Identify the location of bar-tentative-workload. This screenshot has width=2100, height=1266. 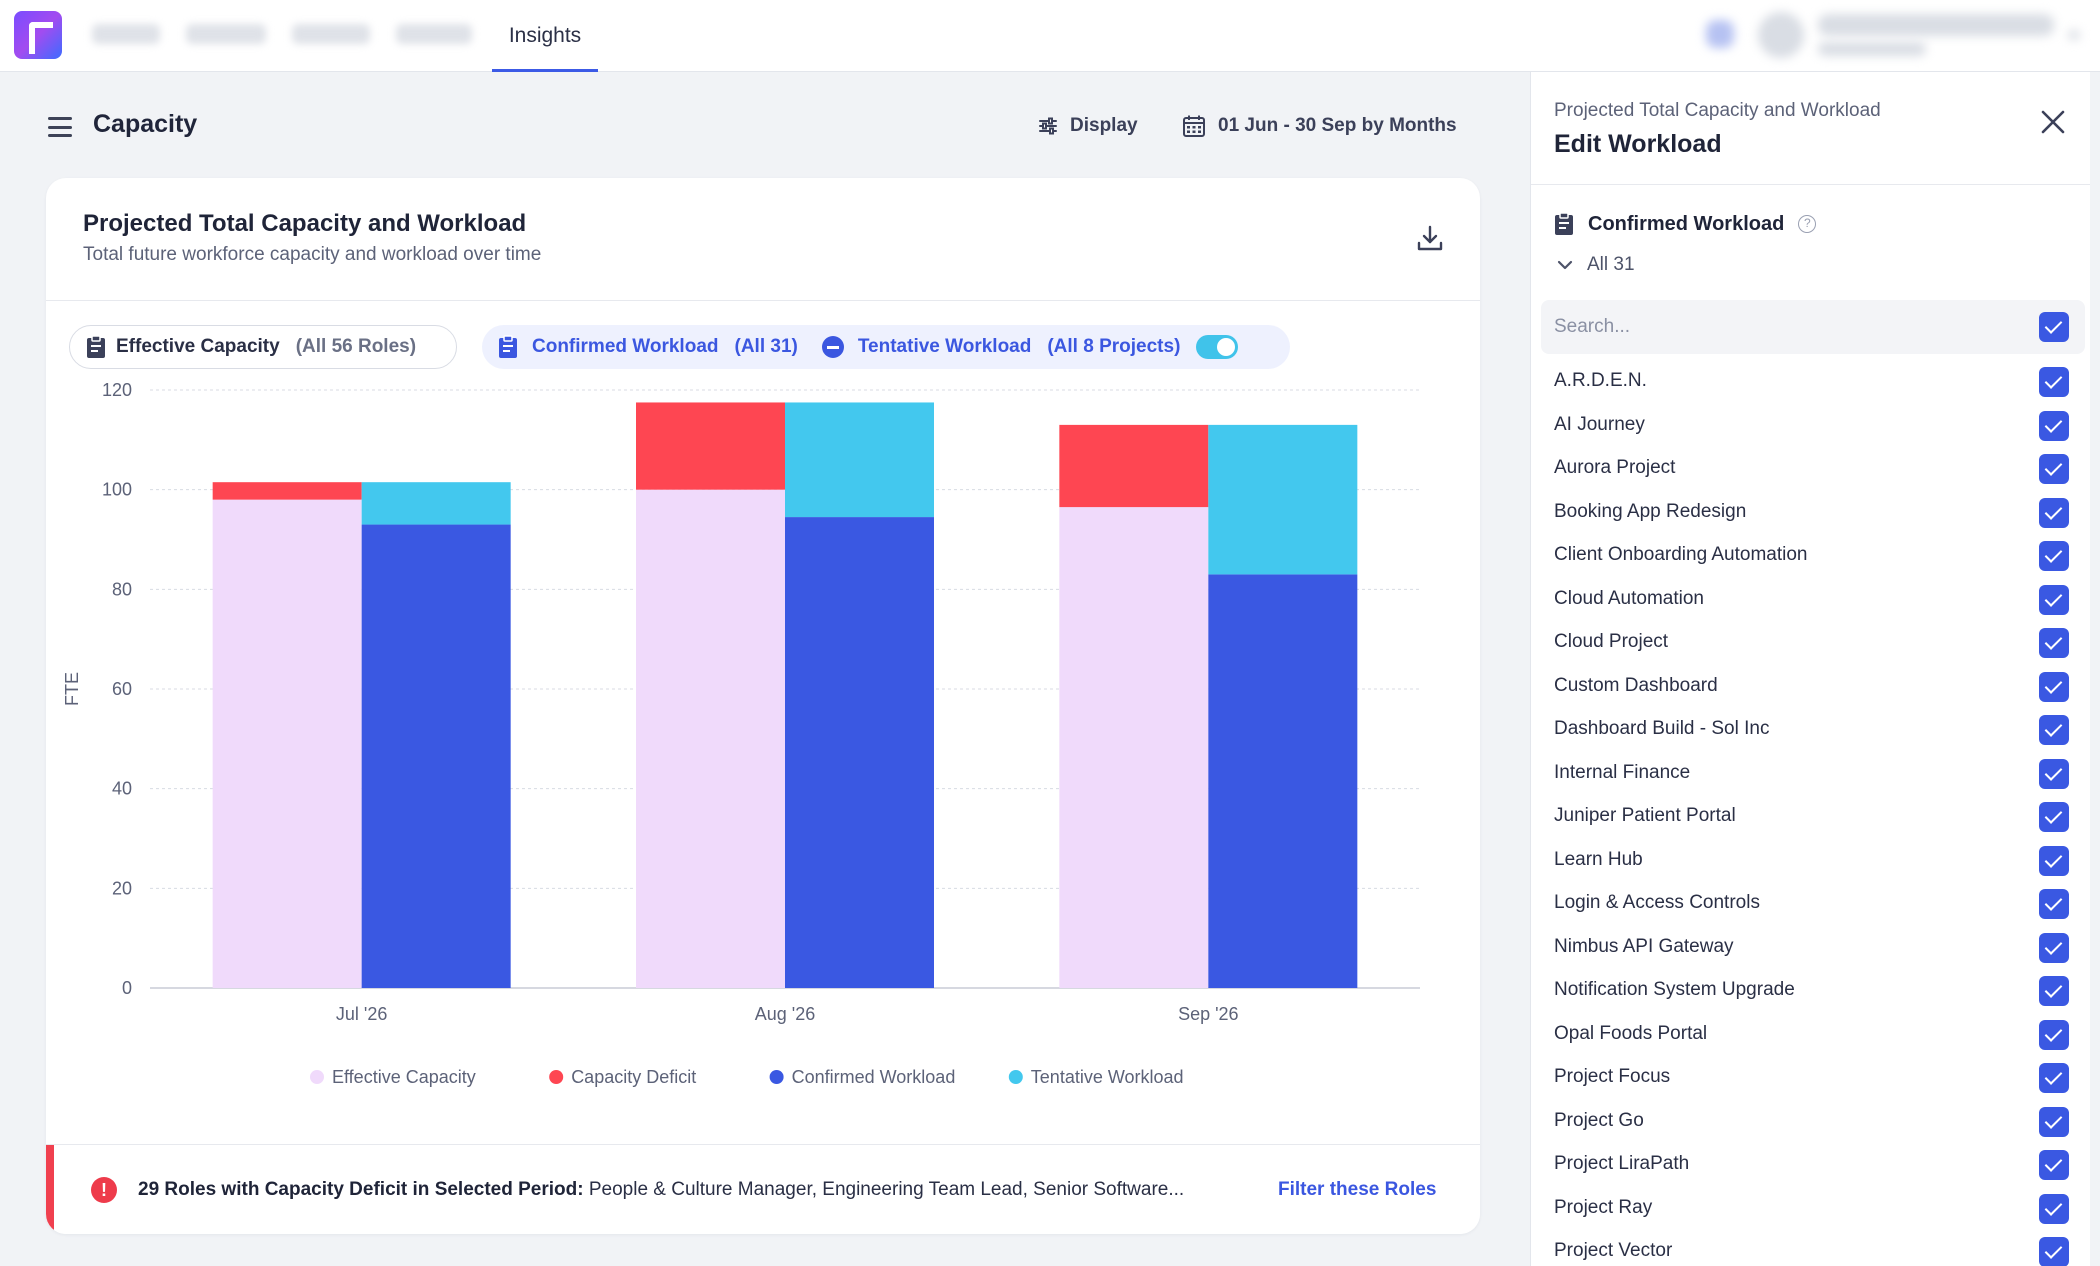
(859, 460).